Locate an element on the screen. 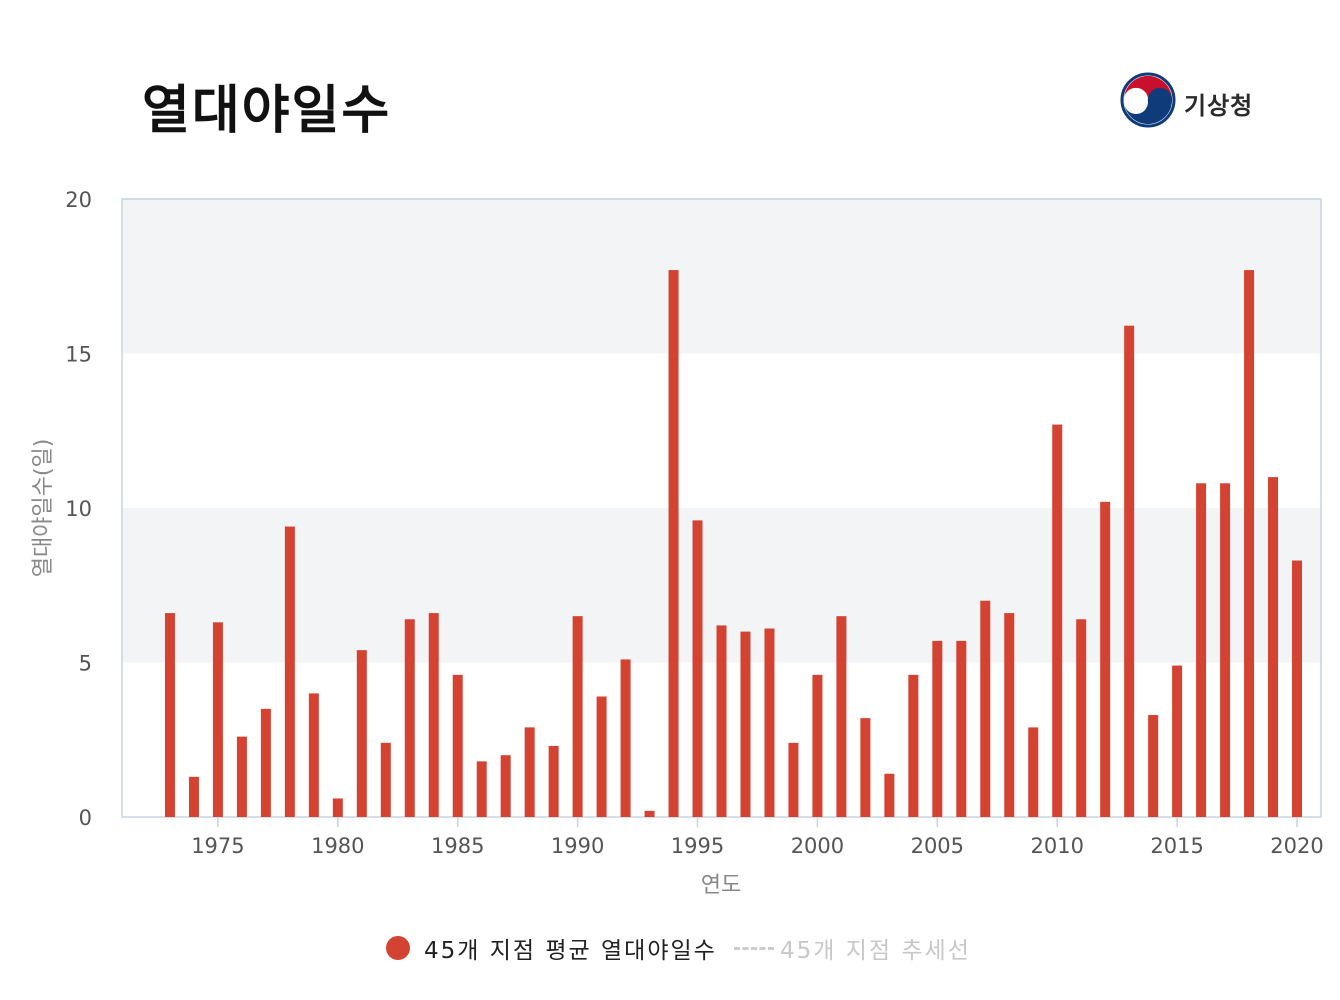 The image size is (1340, 1000). legend-dash-icon is located at coordinates (754, 948).